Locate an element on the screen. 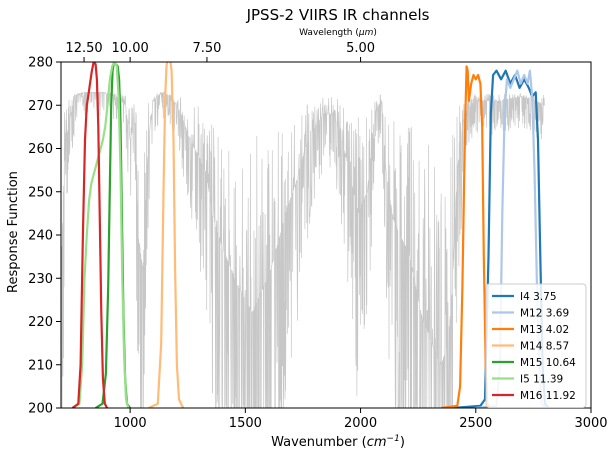  series-line-m14 is located at coordinates (166, 235).